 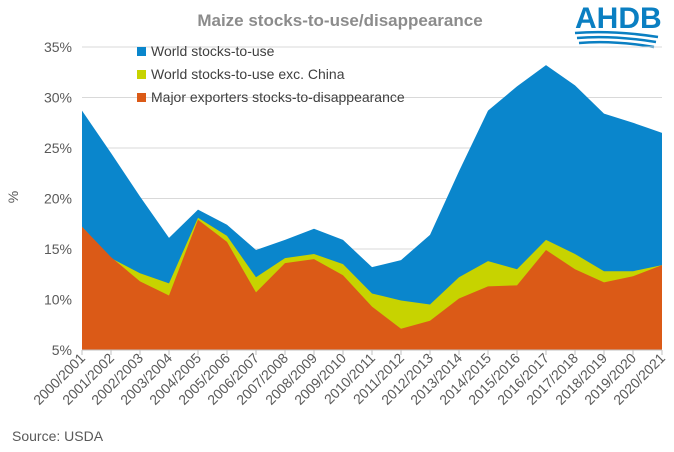 I want to click on ahdb-logo: AHDB, so click(x=618, y=25).